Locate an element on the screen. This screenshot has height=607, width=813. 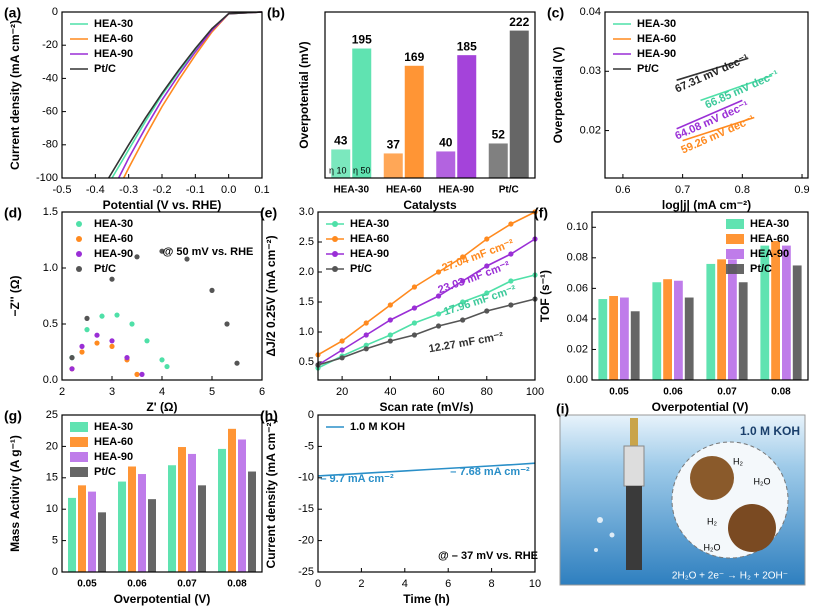
y-tick-label: -10 is located at coordinates (306, 478).